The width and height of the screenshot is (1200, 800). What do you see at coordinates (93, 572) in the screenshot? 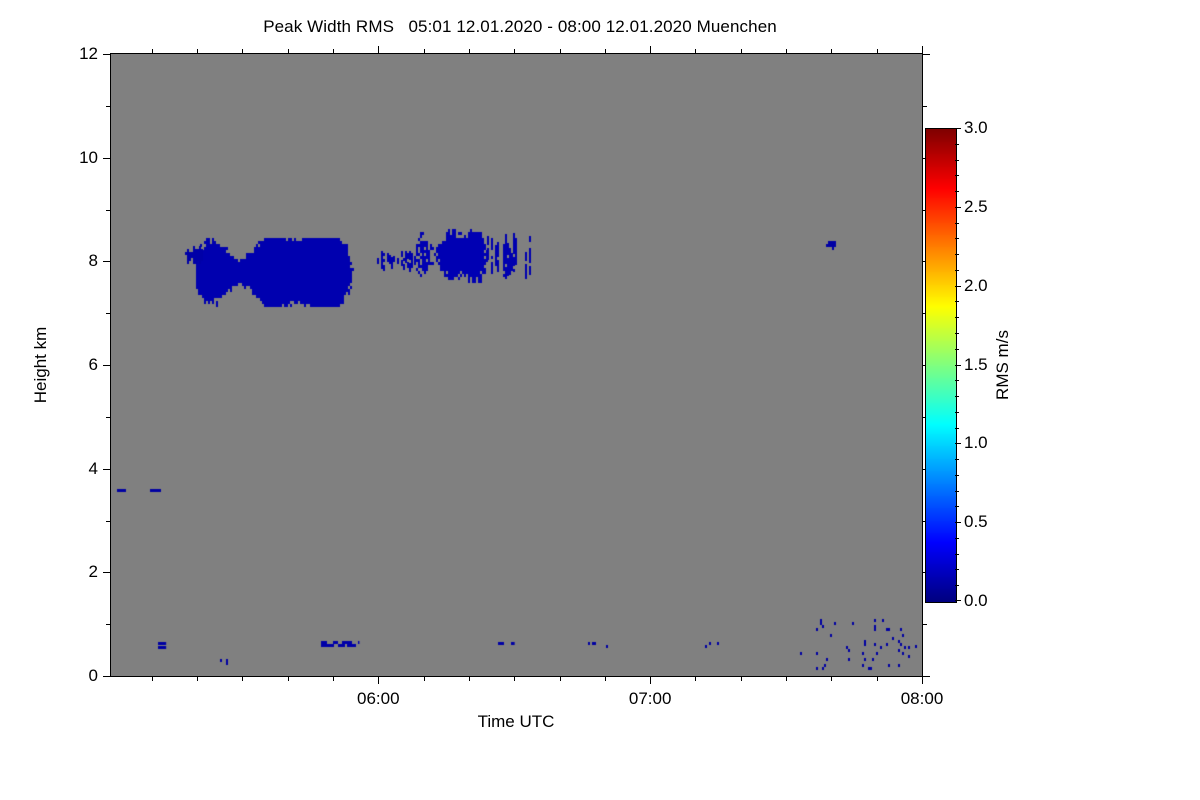
I see `y-tick-label: 2` at bounding box center [93, 572].